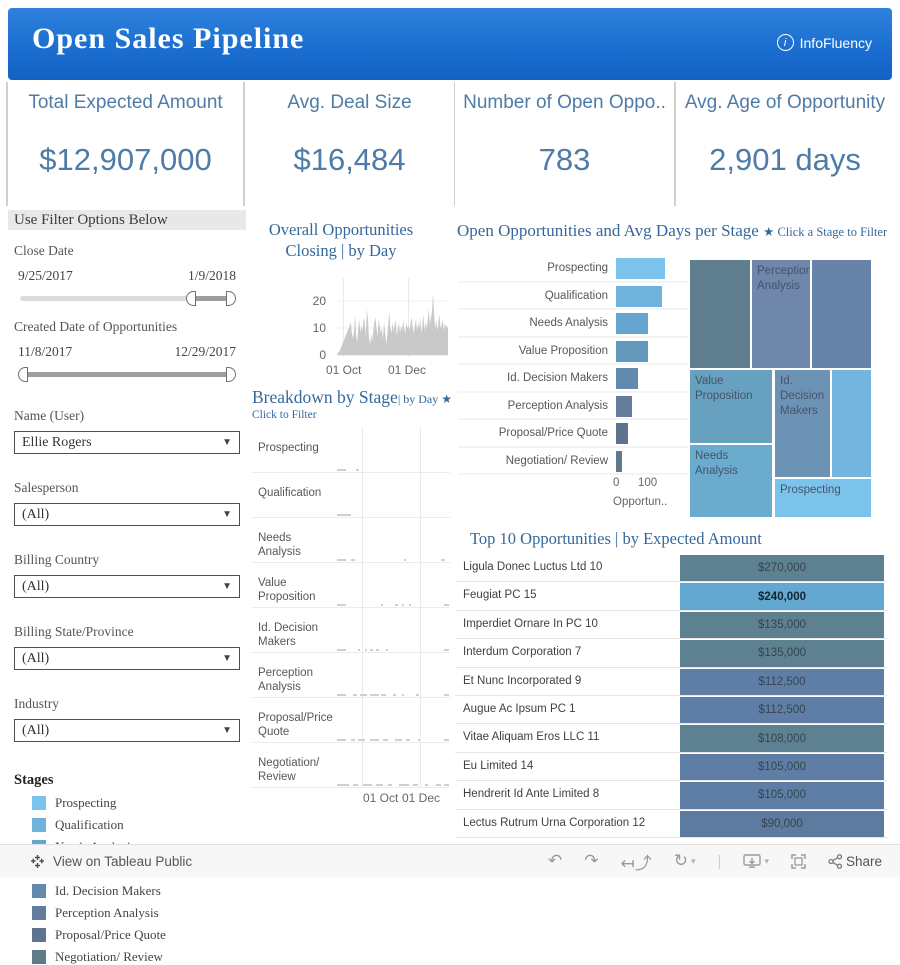 Image resolution: width=900 pixels, height=965 pixels. What do you see at coordinates (351, 720) in the screenshot?
I see `breakdown-row: Proposal/Price Quote` at bounding box center [351, 720].